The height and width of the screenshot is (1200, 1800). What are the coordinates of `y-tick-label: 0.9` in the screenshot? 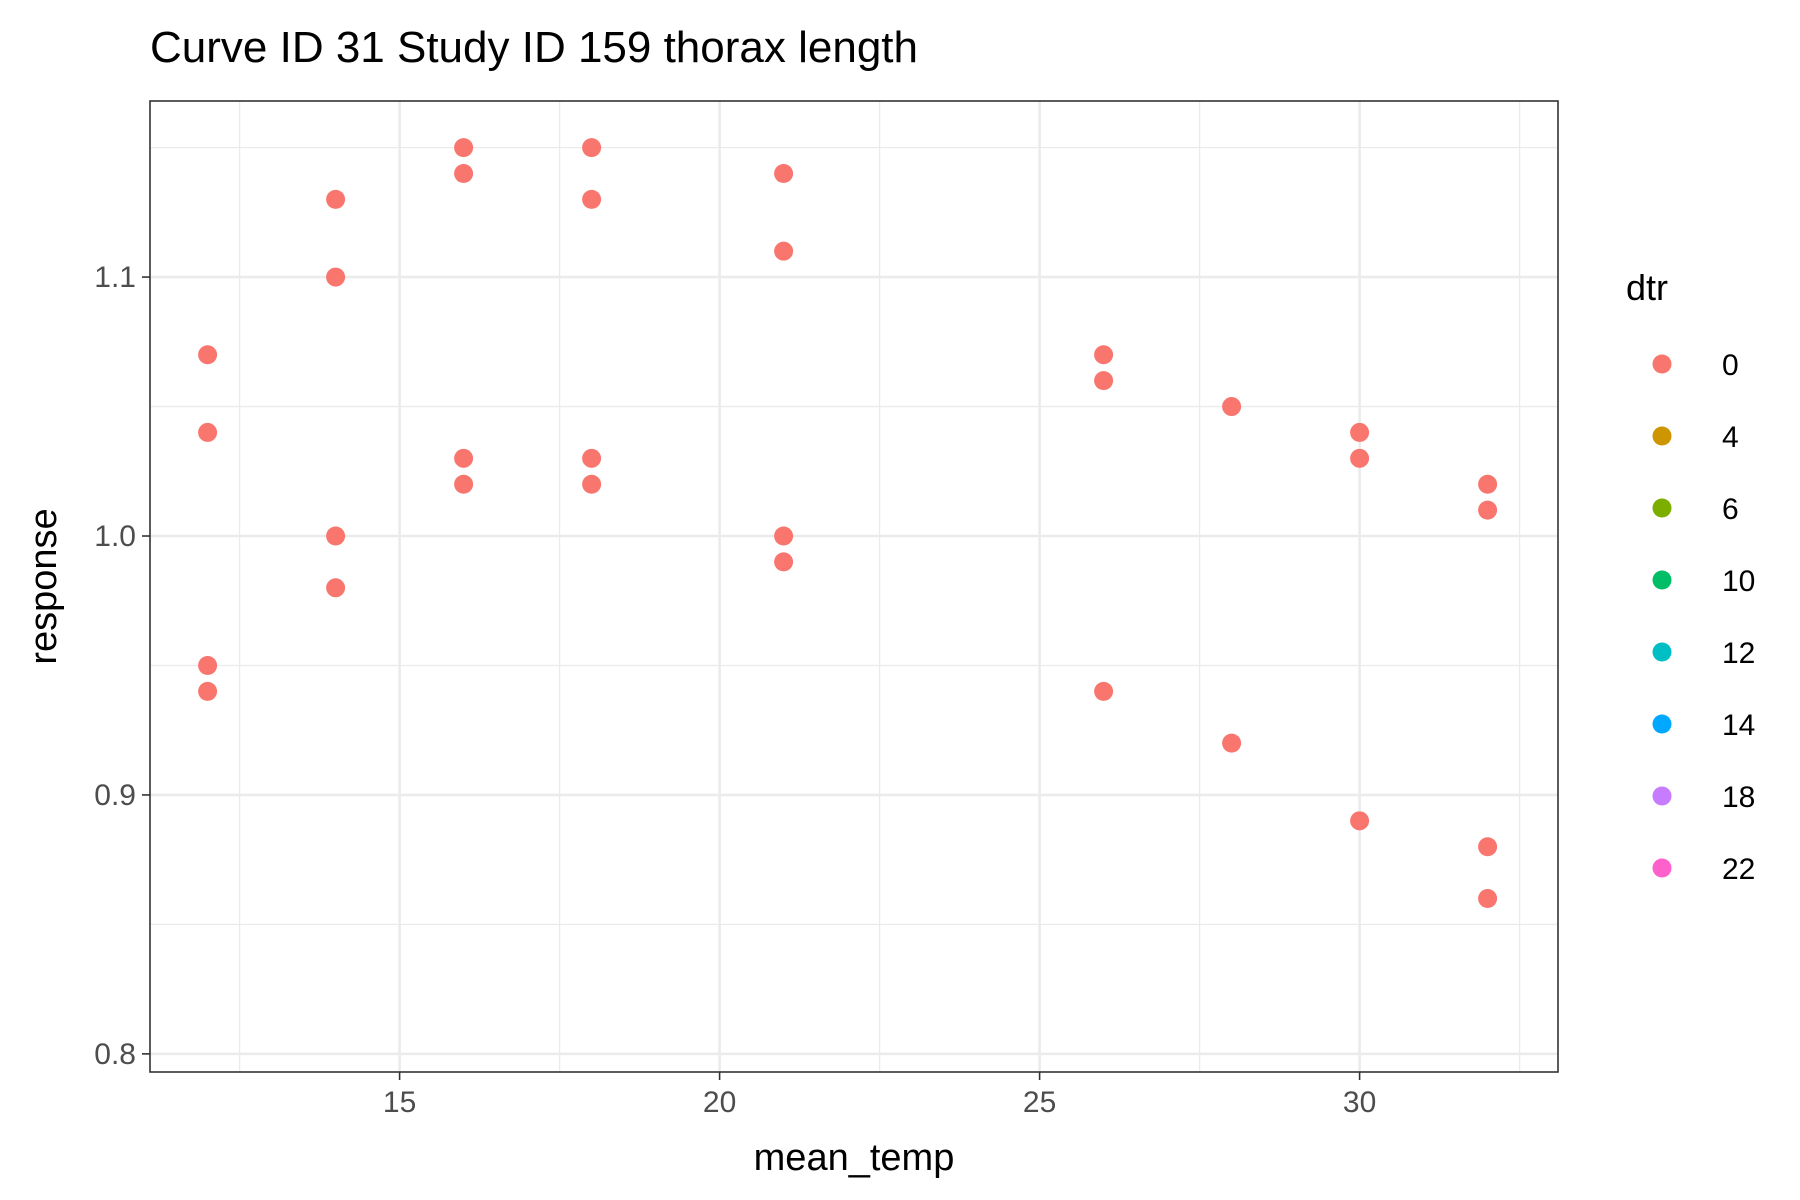 It's located at (115, 795).